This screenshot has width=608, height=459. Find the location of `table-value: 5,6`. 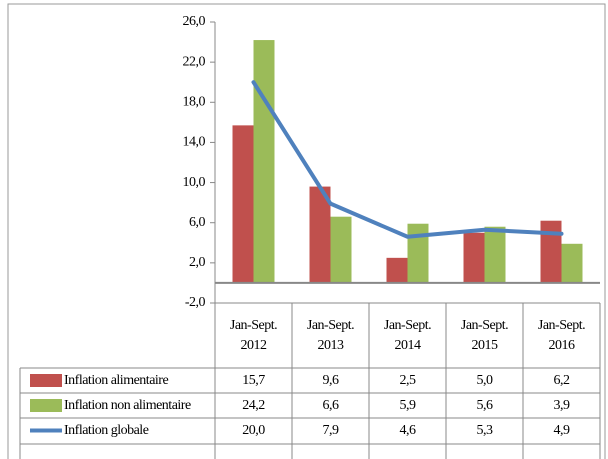

table-value: 5,6 is located at coordinates (485, 405).